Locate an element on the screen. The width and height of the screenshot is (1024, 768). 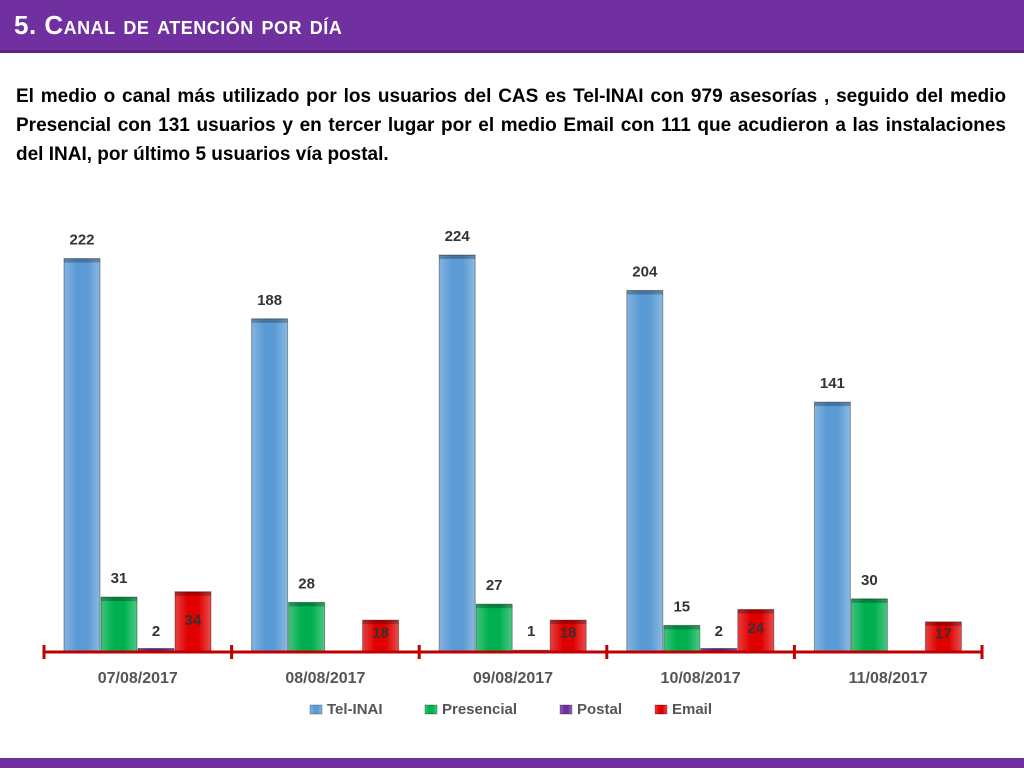
data-label-presencial-2: 28 is located at coordinates (306, 583).